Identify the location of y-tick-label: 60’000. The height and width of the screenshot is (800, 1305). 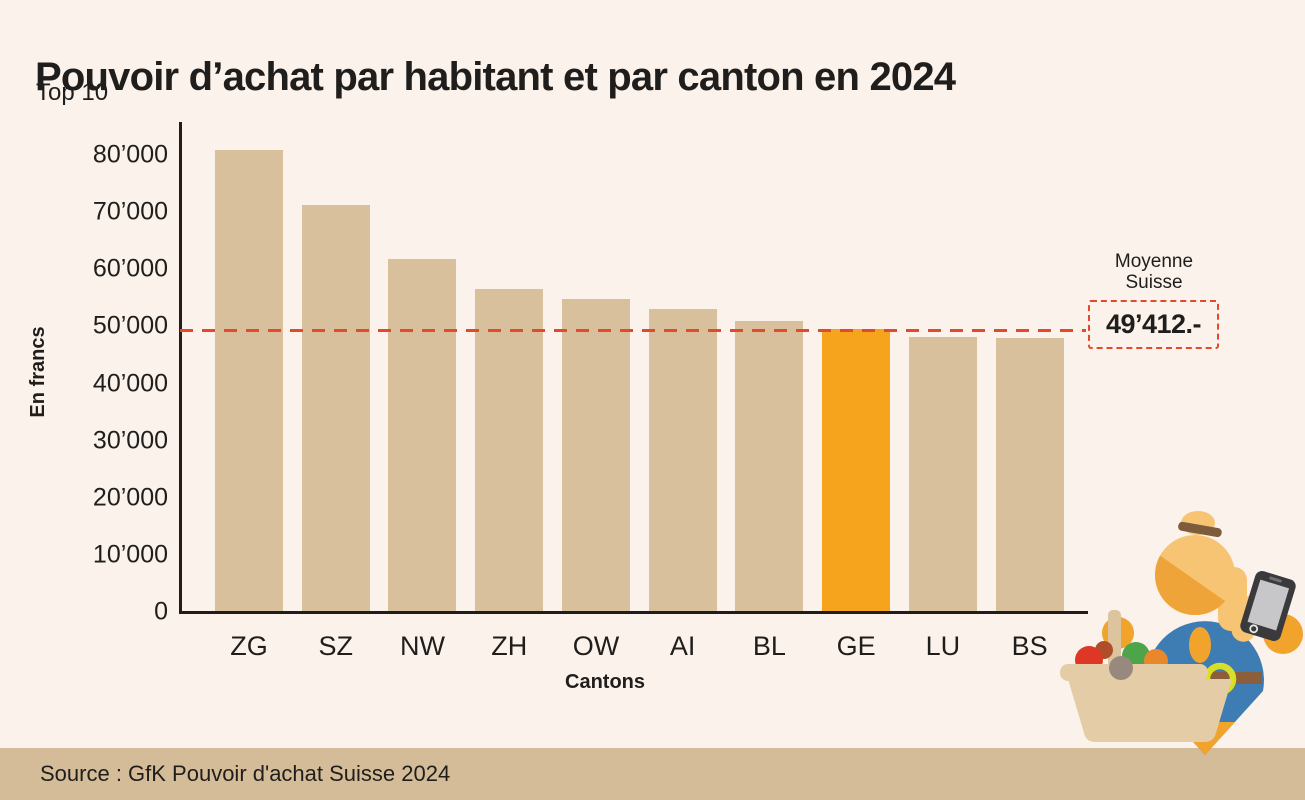
(130, 268).